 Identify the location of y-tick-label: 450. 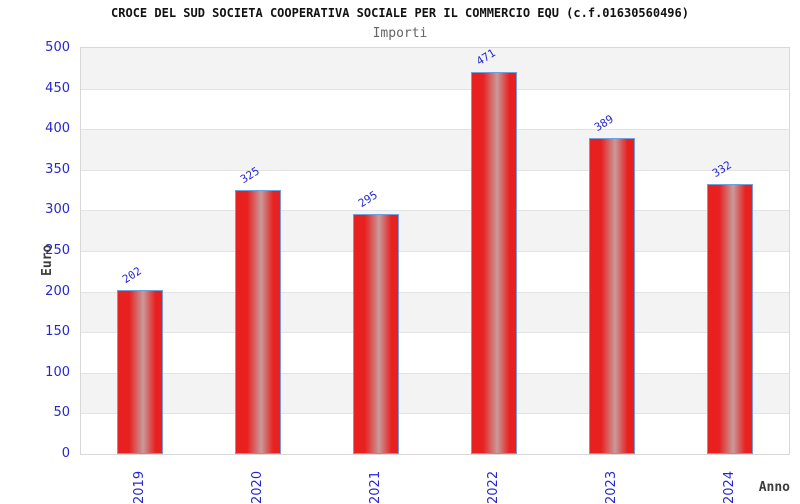
(57, 88).